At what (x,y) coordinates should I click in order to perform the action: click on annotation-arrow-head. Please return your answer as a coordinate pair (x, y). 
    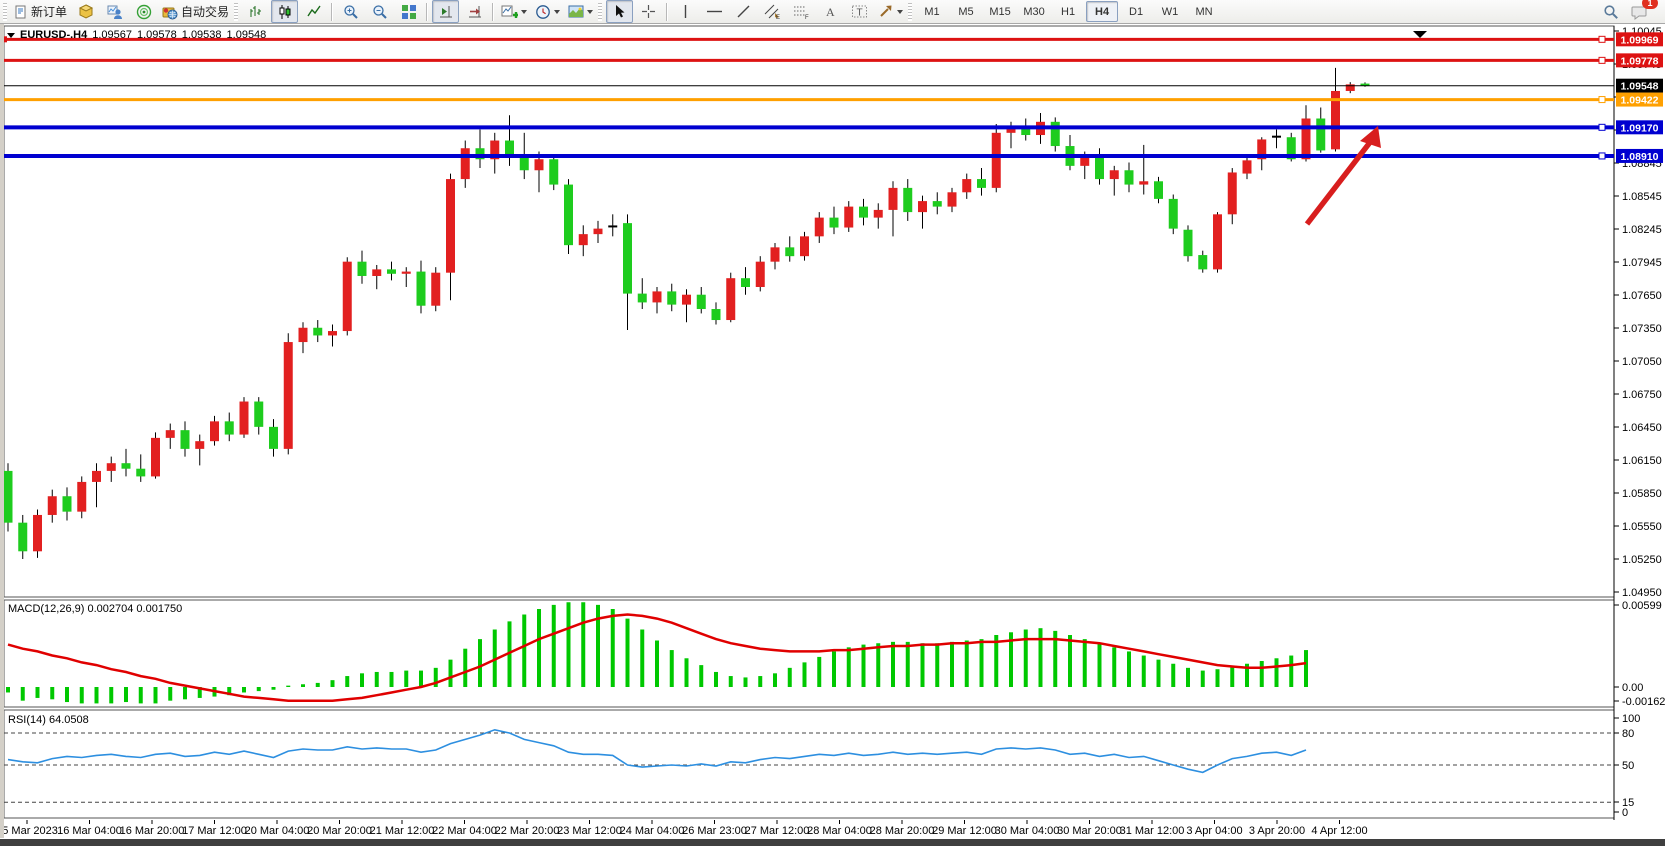
    Looking at the image, I should click on (1370, 137).